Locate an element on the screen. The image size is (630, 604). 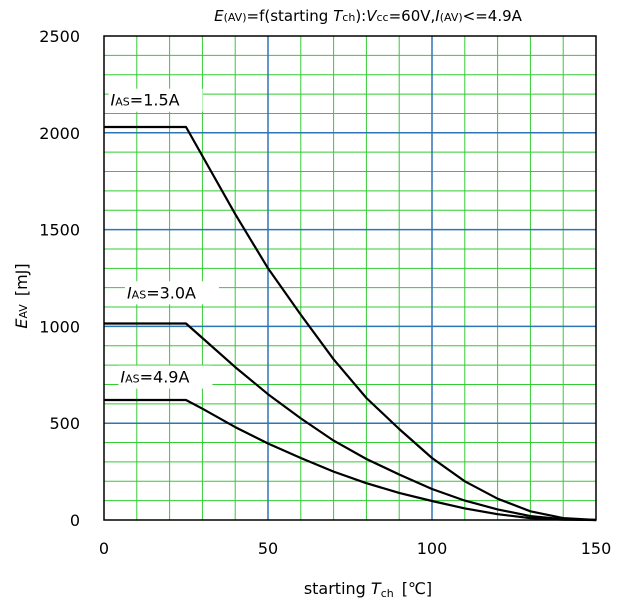
series-label-2: IAS=3.0A is located at coordinates (161, 292).